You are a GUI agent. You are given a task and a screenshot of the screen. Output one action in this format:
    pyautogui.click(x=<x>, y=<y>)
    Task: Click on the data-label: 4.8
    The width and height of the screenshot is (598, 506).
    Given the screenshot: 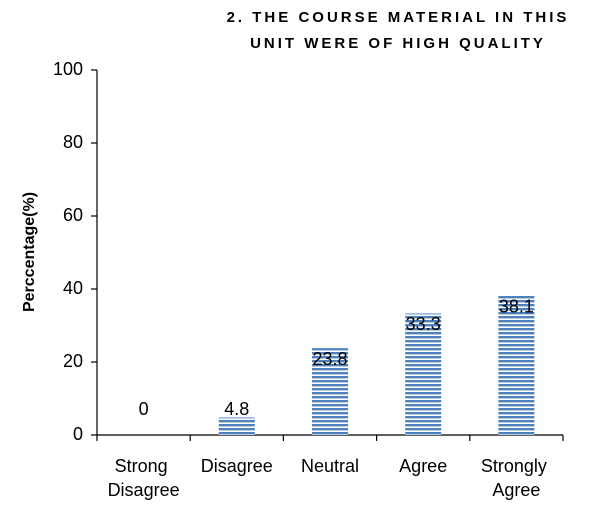 What is the action you would take?
    pyautogui.click(x=236, y=409)
    